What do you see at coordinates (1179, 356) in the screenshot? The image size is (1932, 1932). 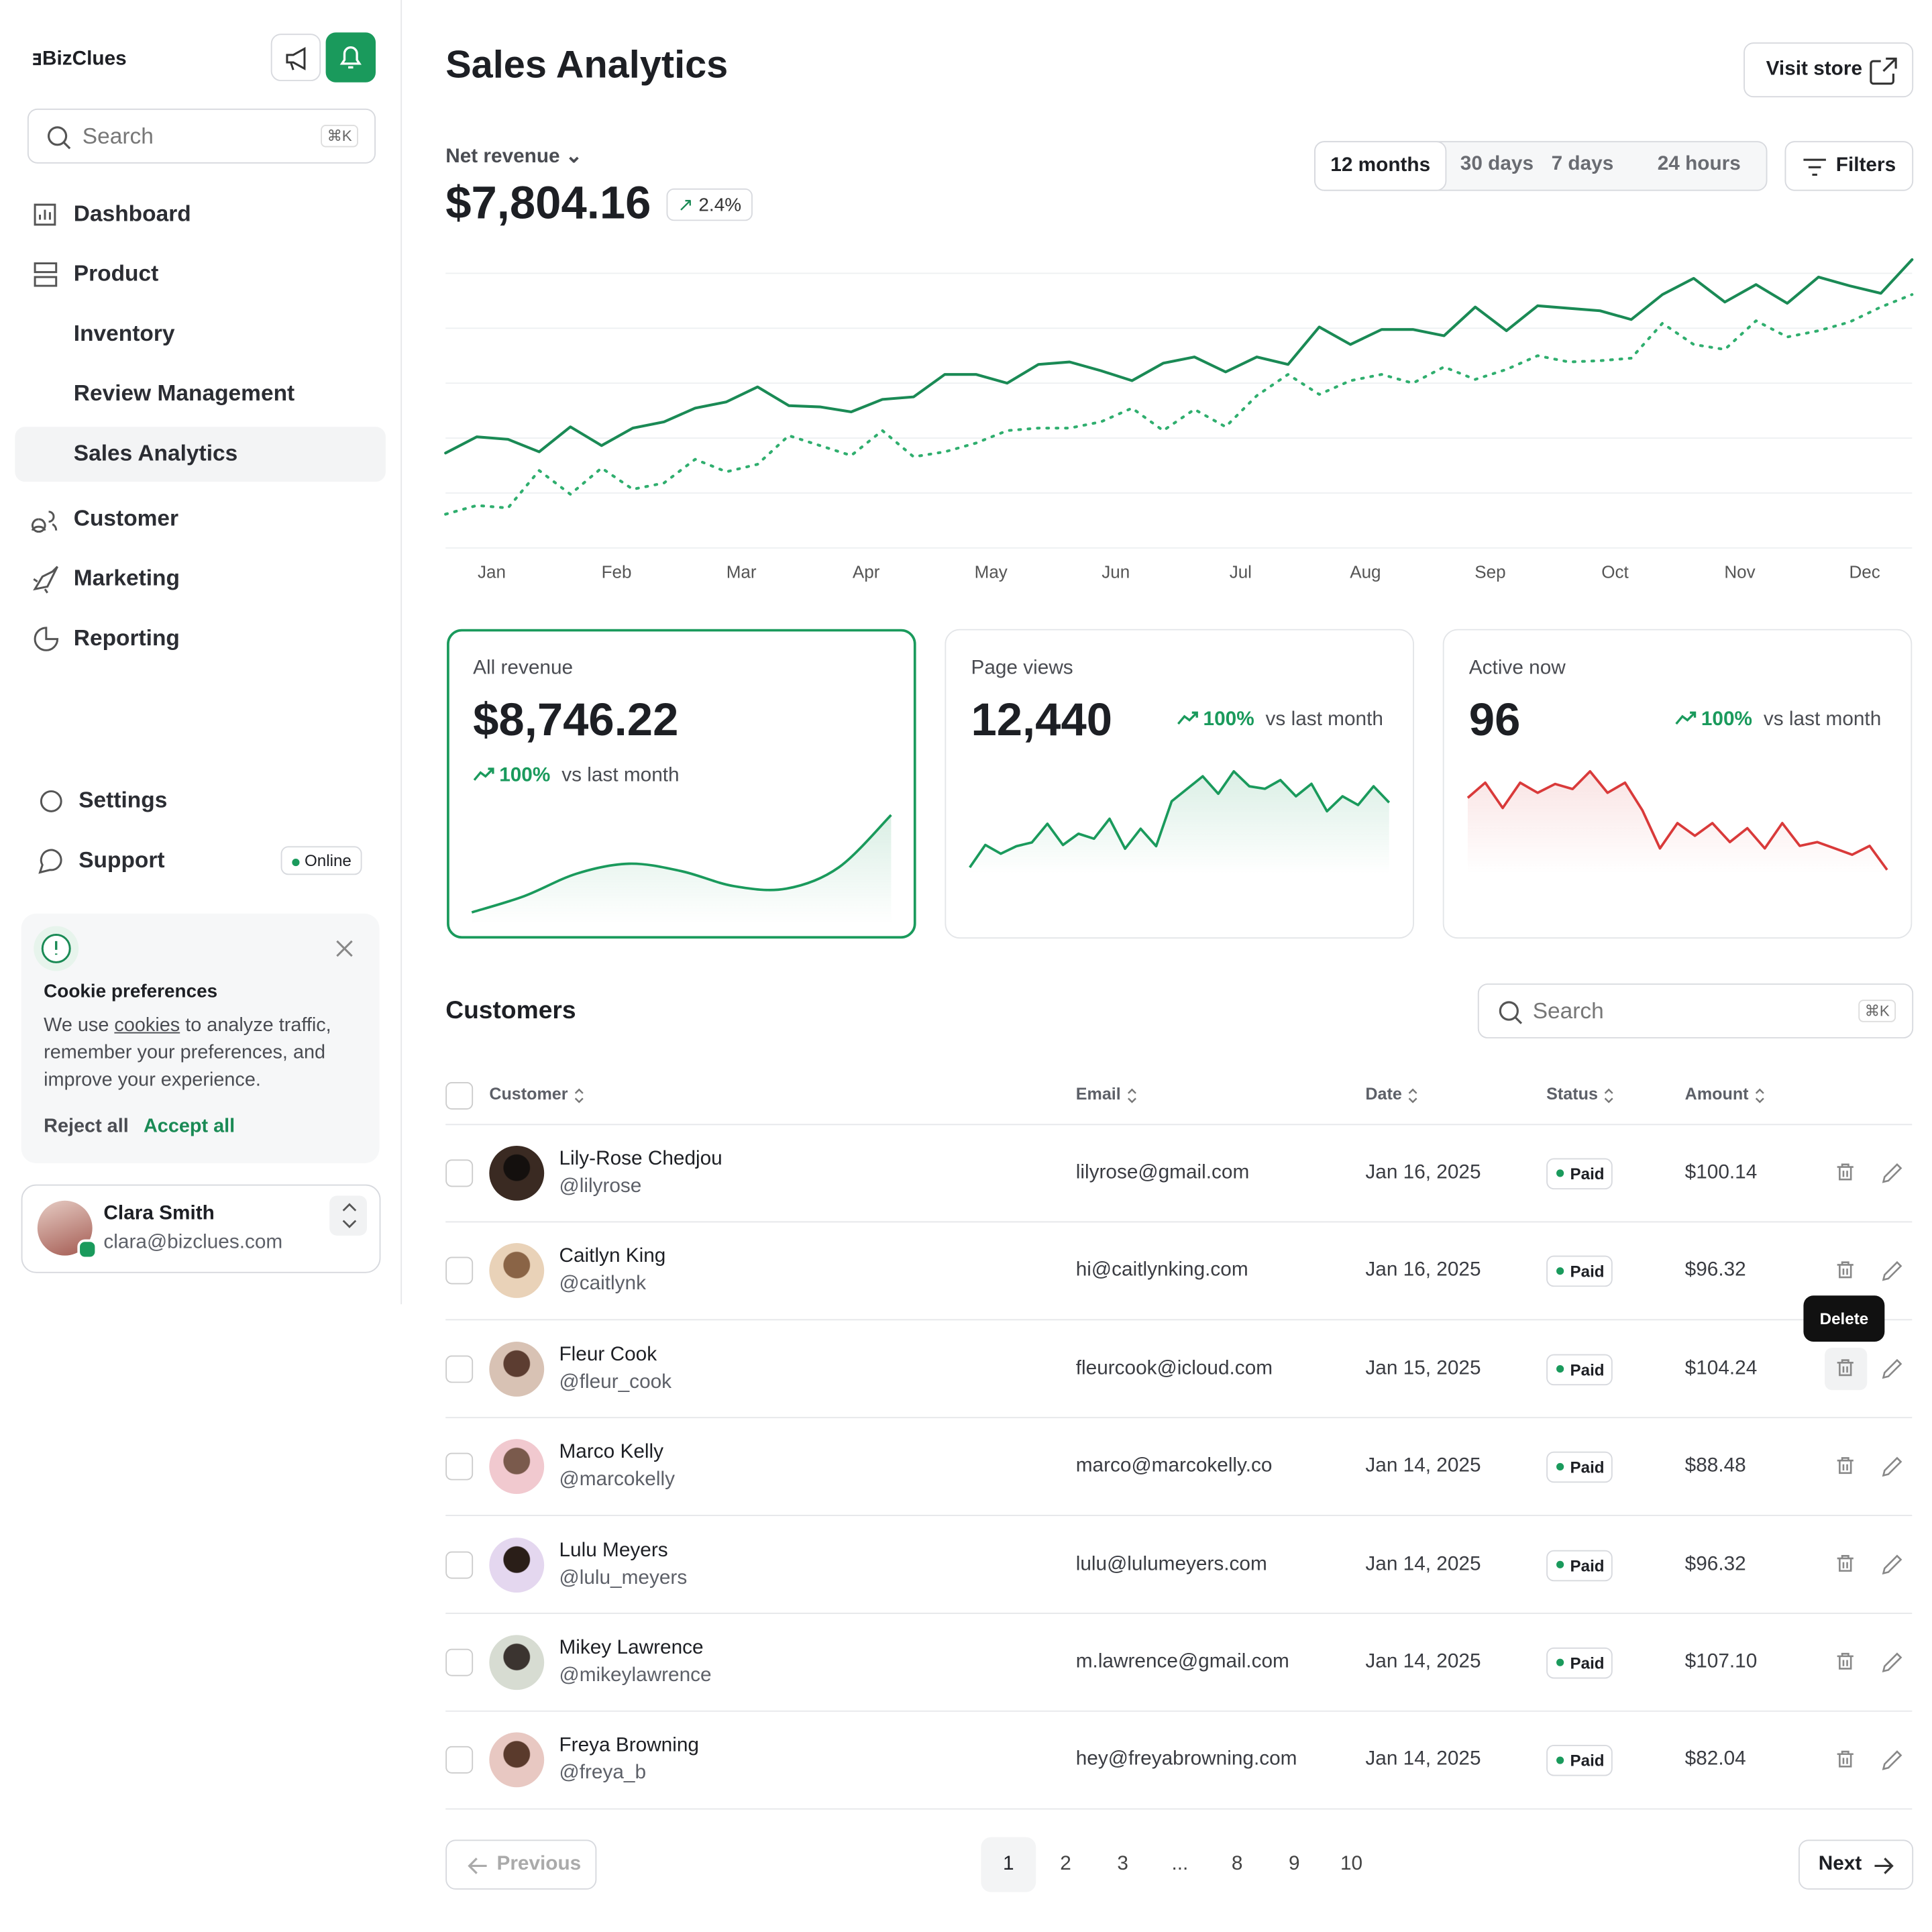 I see `revenue-line` at bounding box center [1179, 356].